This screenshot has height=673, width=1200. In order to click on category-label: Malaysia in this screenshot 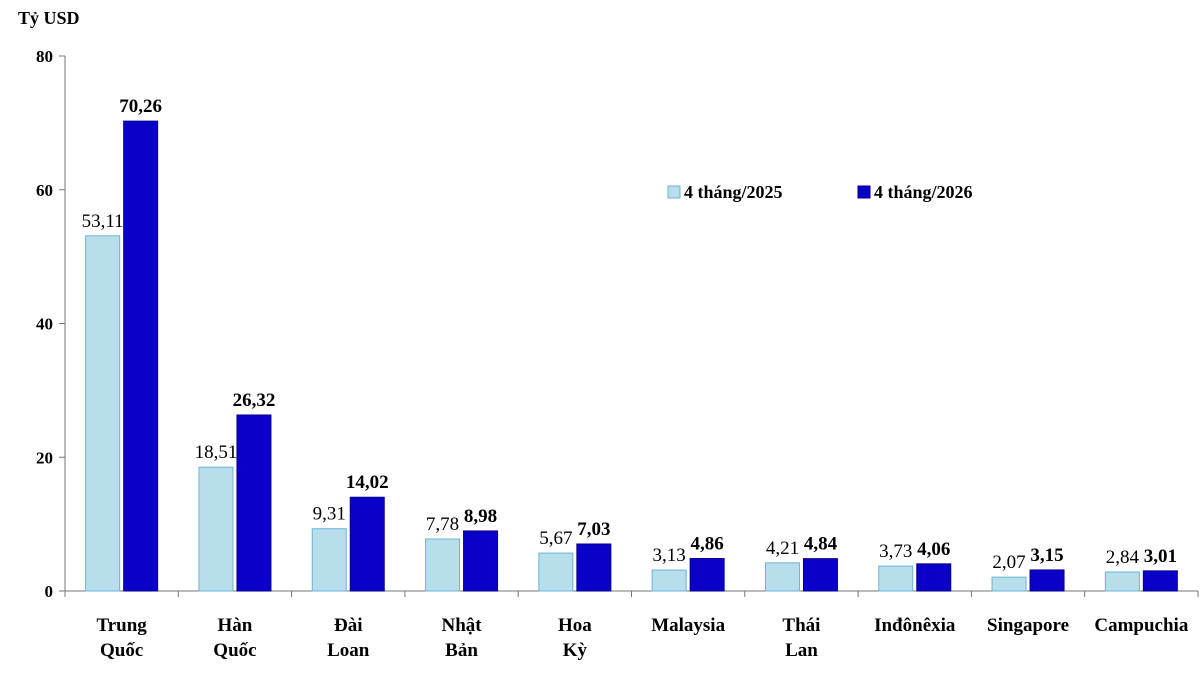, I will do `click(688, 625)`.